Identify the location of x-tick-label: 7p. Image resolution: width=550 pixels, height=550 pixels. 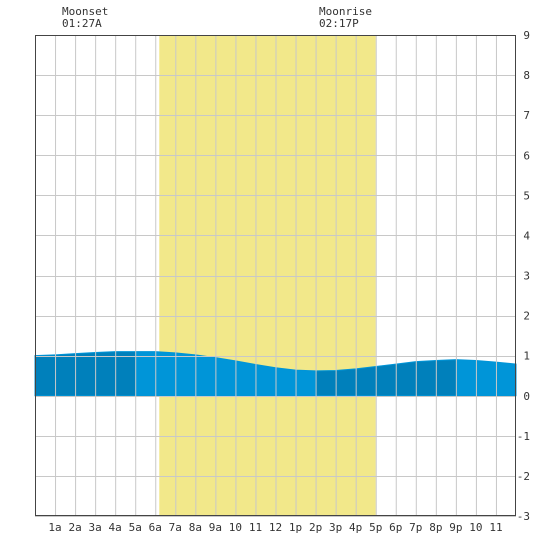
(415, 527).